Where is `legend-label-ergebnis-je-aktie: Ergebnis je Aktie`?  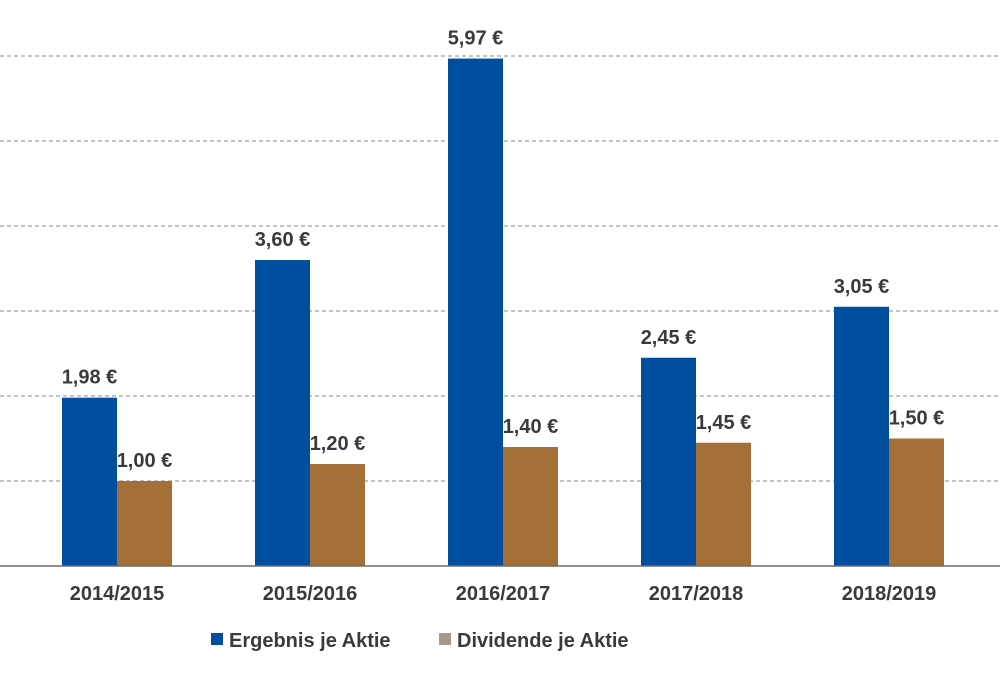
legend-label-ergebnis-je-aktie: Ergebnis je Aktie is located at coordinates (310, 641).